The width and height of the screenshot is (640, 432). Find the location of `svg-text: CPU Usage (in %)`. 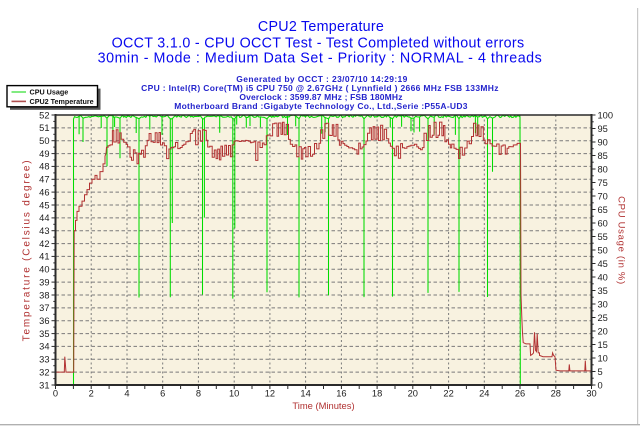

svg-text: CPU Usage (in %) is located at coordinates (621, 240).